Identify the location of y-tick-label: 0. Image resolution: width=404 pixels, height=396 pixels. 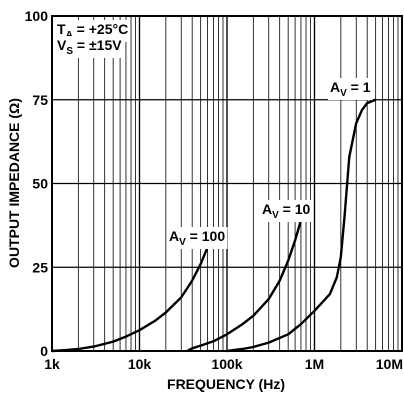
(44, 351).